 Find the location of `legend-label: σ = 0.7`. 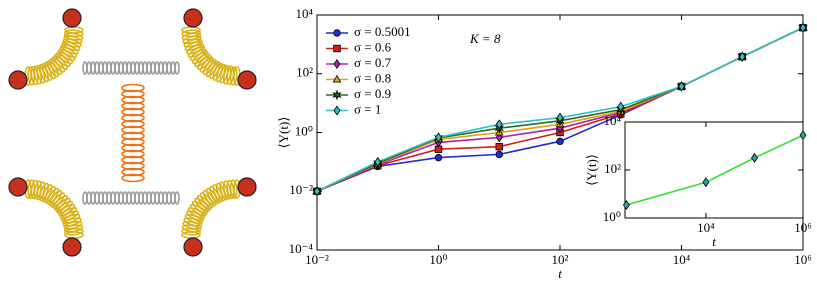

legend-label: σ = 0.7 is located at coordinates (373, 62).